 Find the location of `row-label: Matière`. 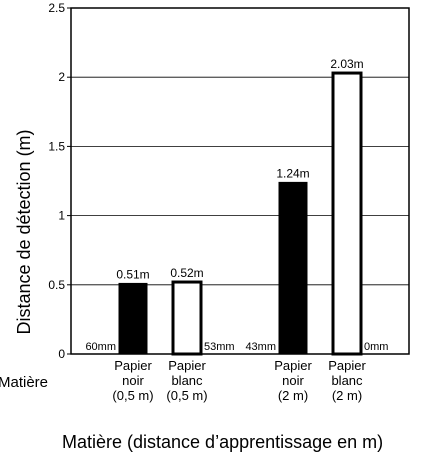

row-label: Matière is located at coordinates (24, 382).